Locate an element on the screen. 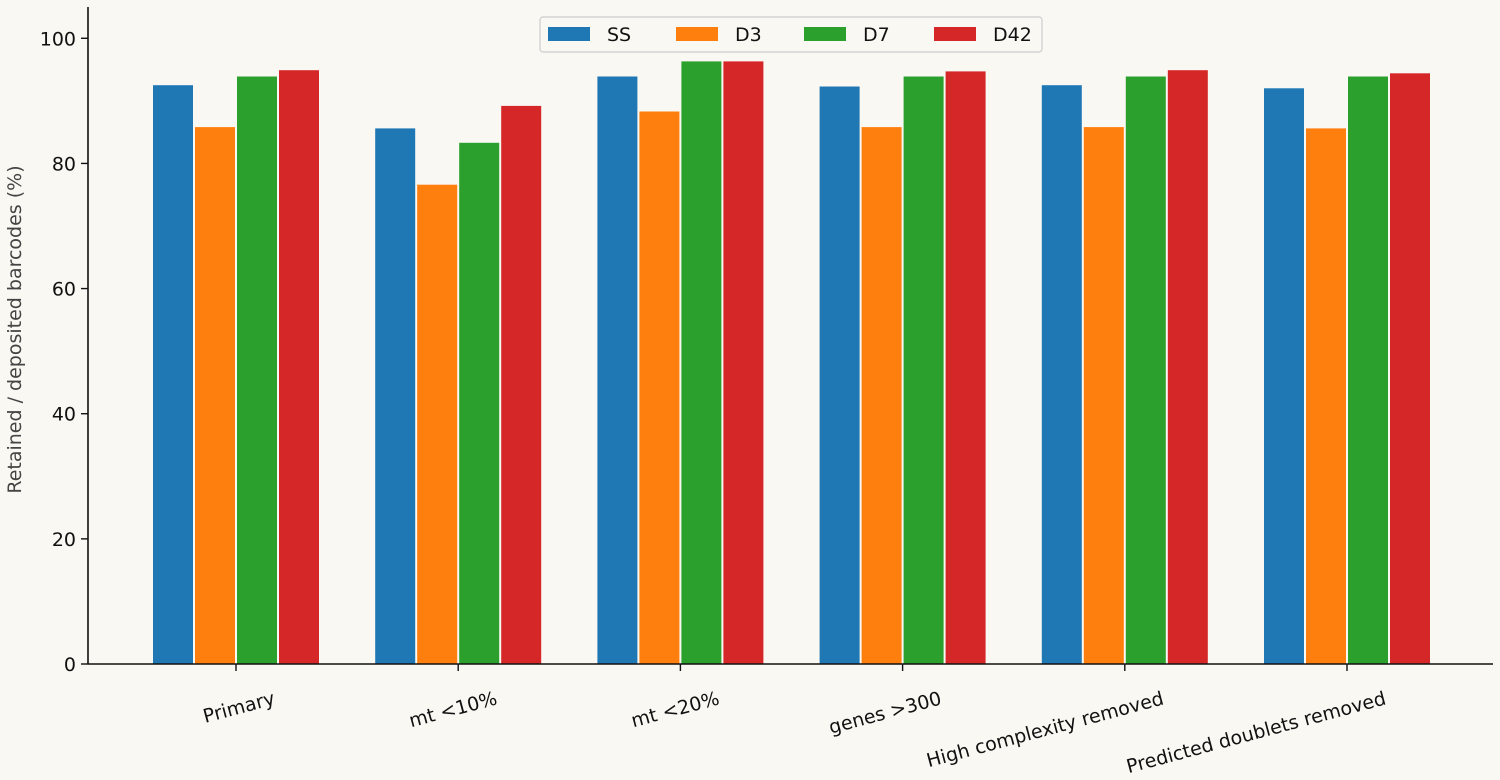 The width and height of the screenshot is (1500, 780). legend: SS D3 D7 D42 is located at coordinates (791, 34).